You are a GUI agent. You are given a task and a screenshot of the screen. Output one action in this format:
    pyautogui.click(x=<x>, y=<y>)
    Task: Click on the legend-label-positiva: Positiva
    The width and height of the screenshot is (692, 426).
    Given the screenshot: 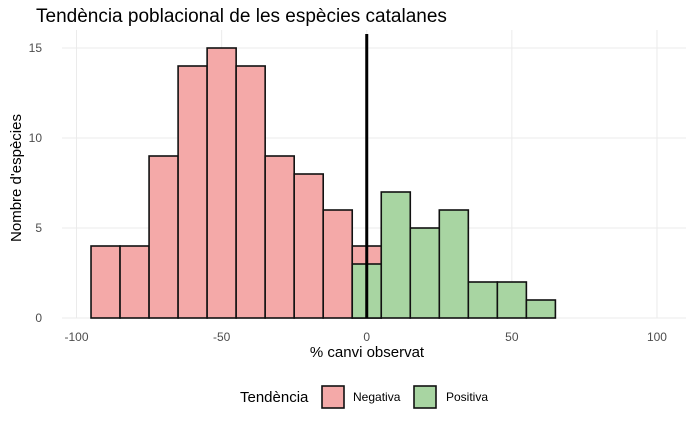 What is the action you would take?
    pyautogui.click(x=467, y=397)
    